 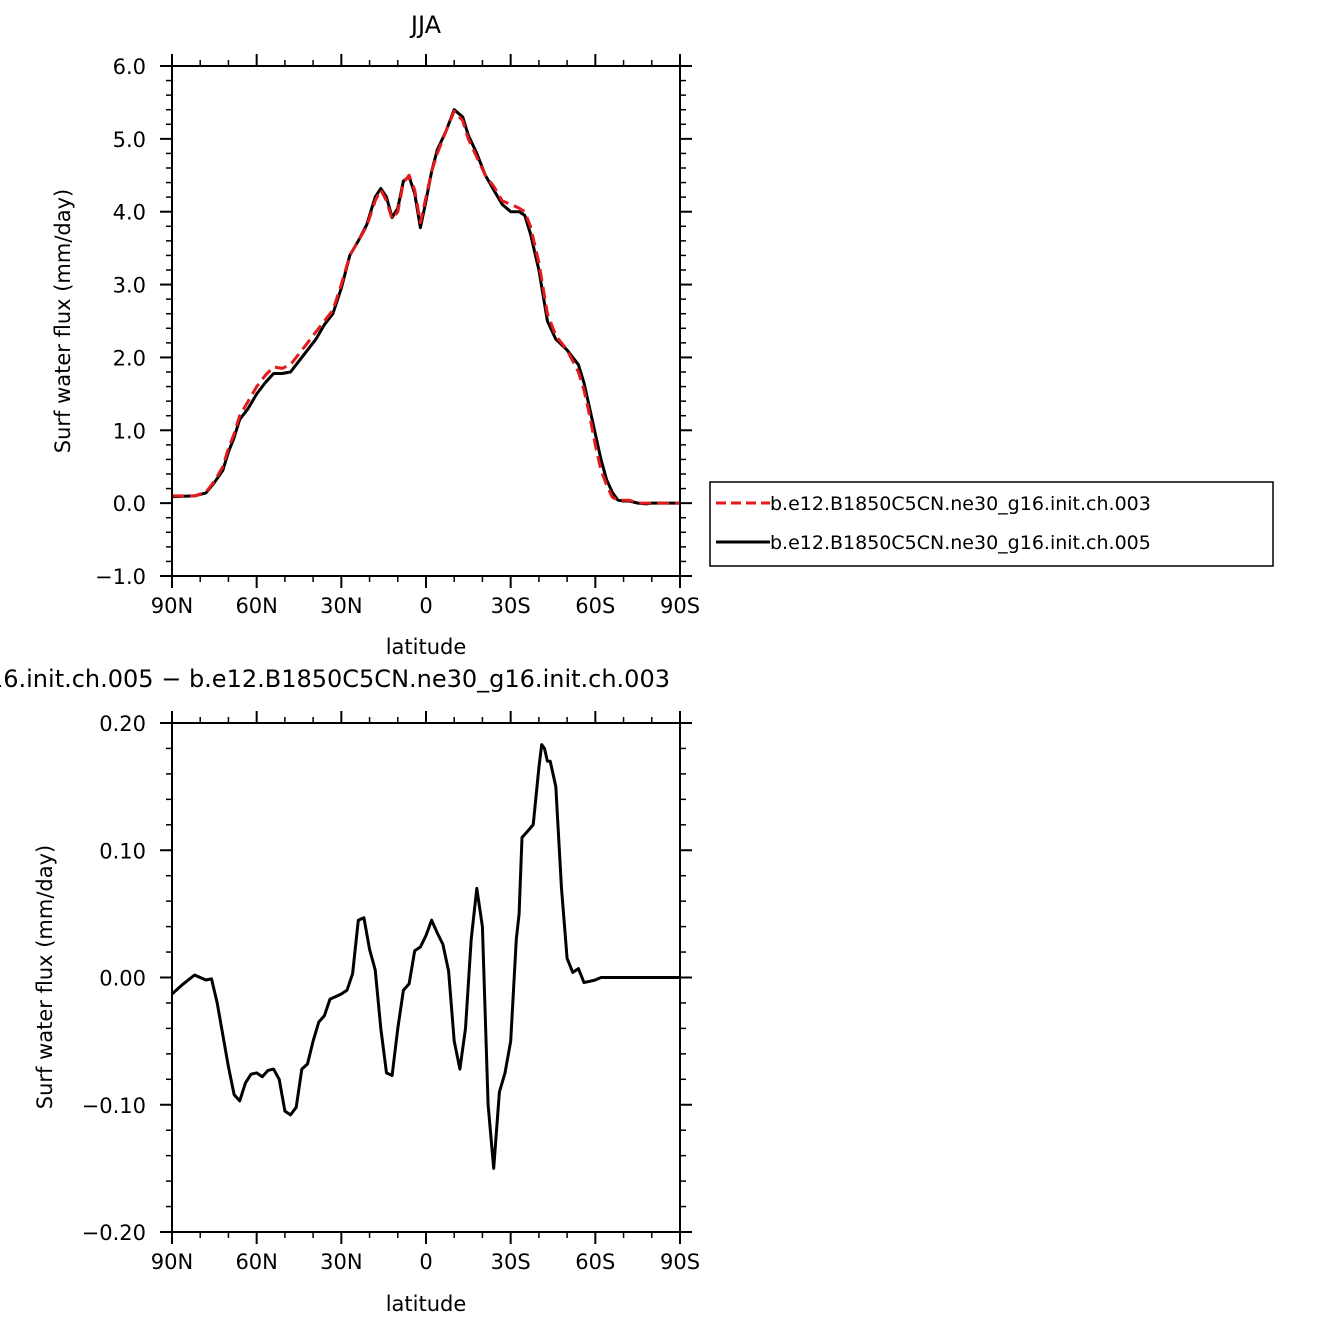 I want to click on top-chart-x-tick-label: 60S, so click(x=595, y=606).